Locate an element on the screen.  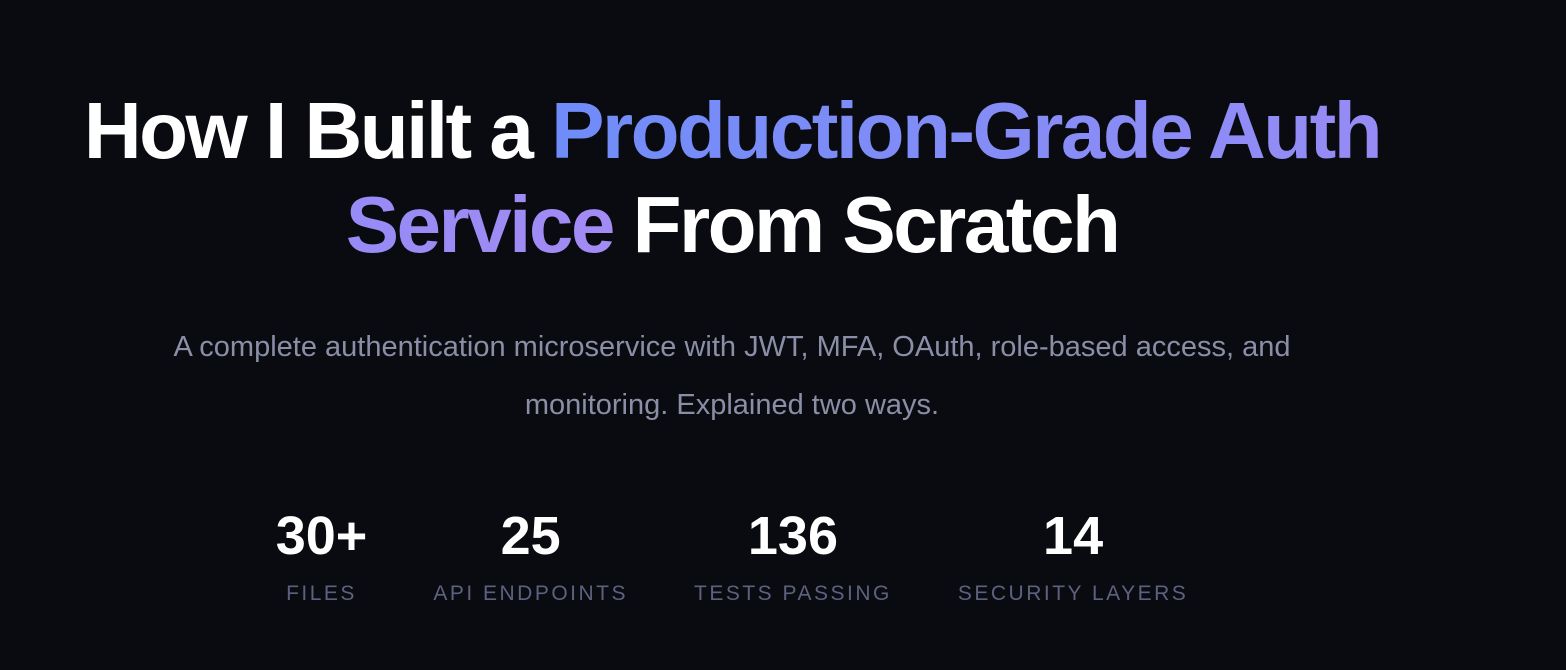
title-text: How I Built a is located at coordinates (317, 130).